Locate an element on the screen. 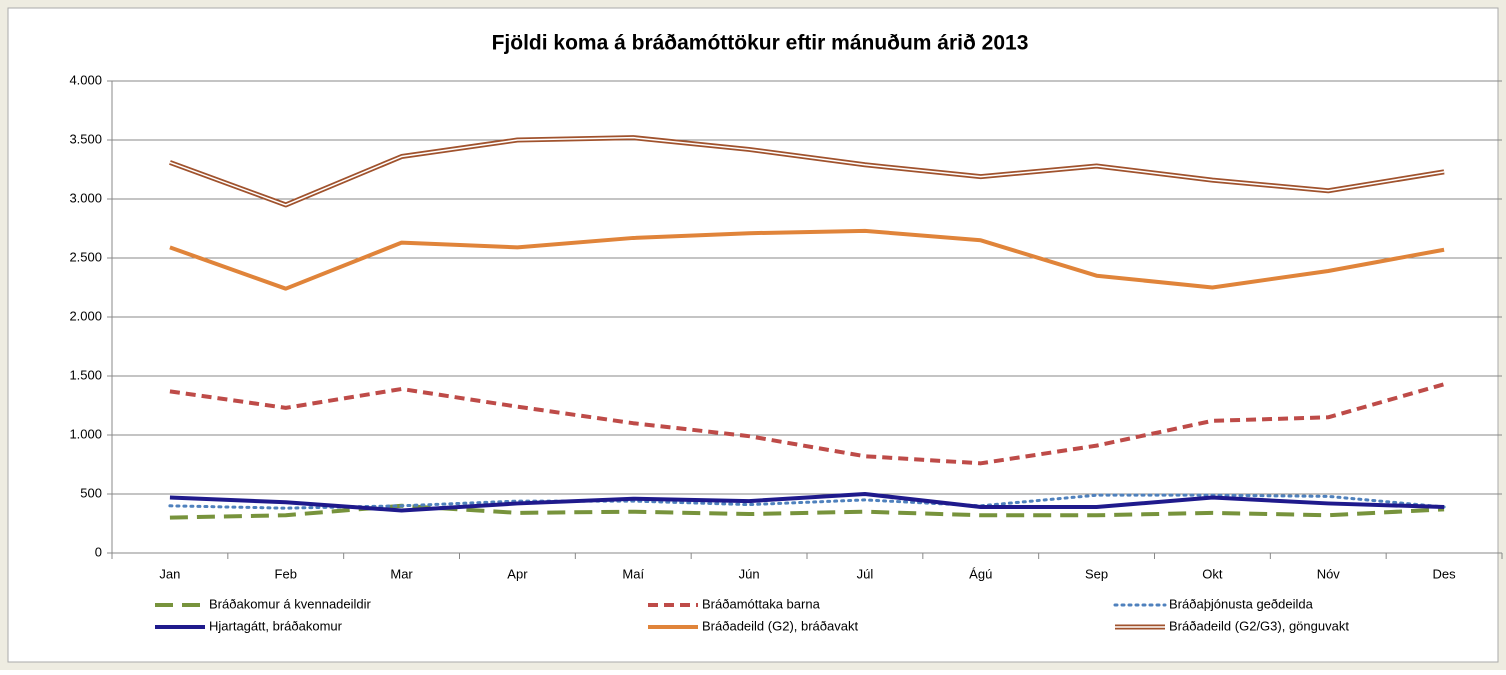  x-tick-label: Júl is located at coordinates (865, 573).